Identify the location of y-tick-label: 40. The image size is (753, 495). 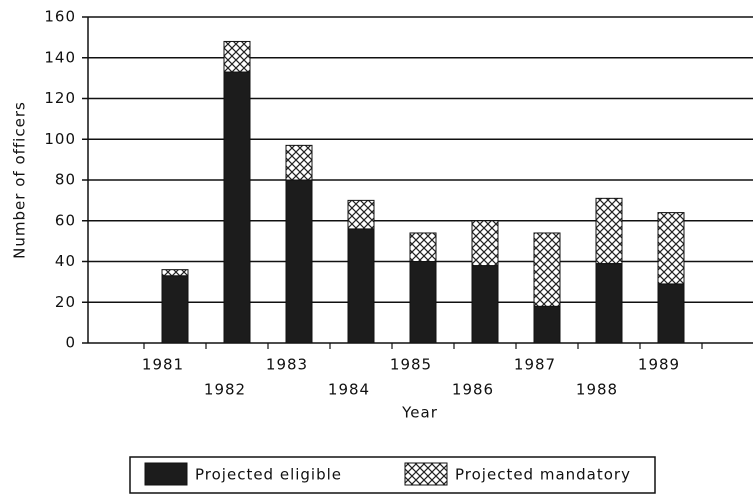
(65, 261).